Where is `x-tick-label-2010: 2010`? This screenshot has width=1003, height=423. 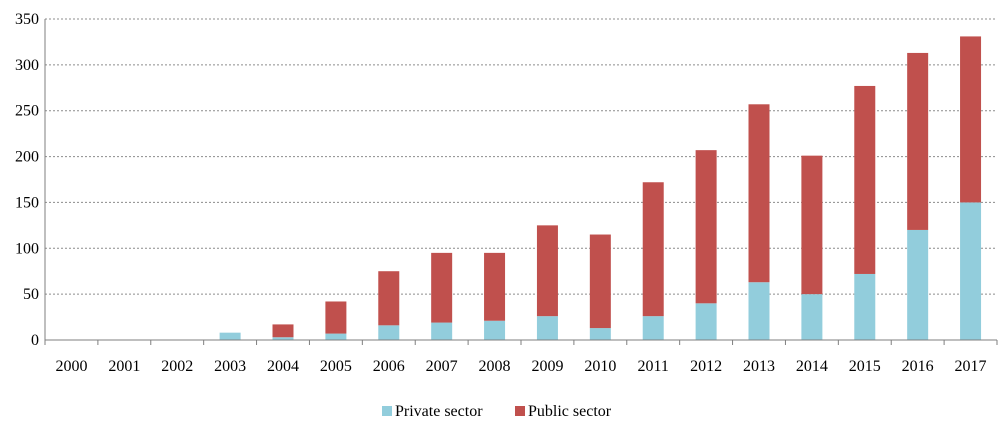
x-tick-label-2010: 2010 is located at coordinates (600, 366).